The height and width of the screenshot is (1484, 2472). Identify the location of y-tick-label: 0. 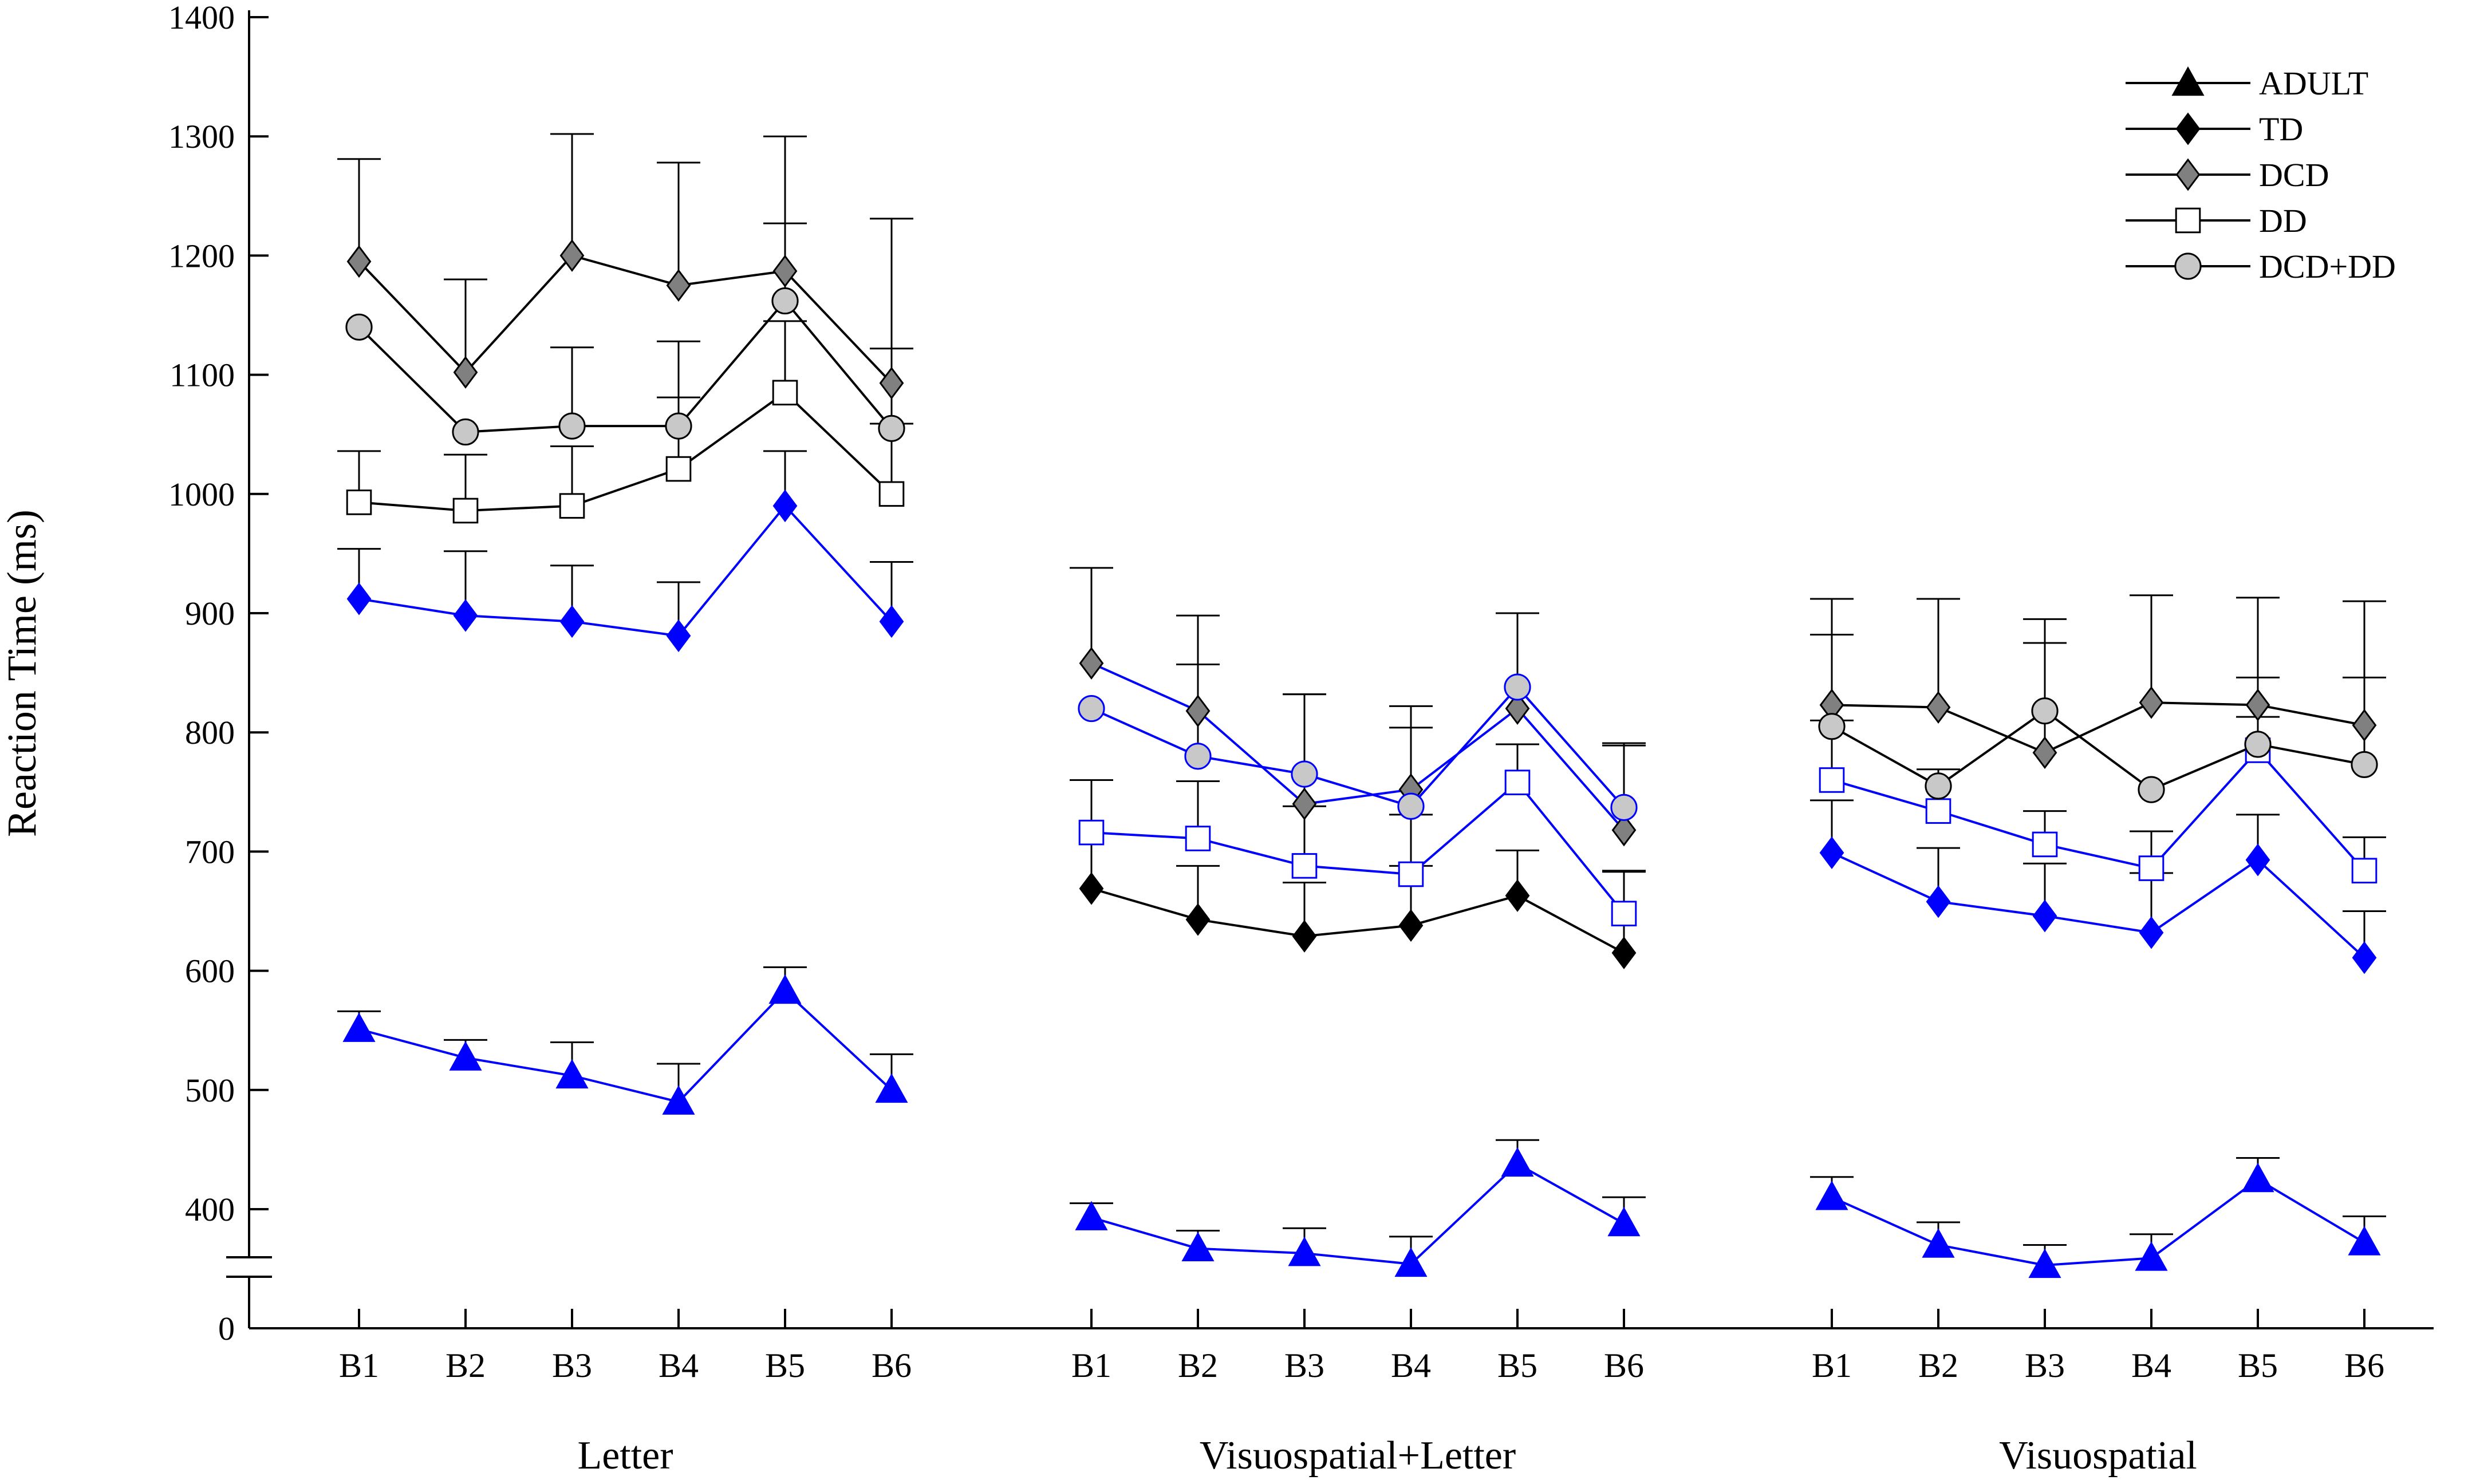
(226, 1328).